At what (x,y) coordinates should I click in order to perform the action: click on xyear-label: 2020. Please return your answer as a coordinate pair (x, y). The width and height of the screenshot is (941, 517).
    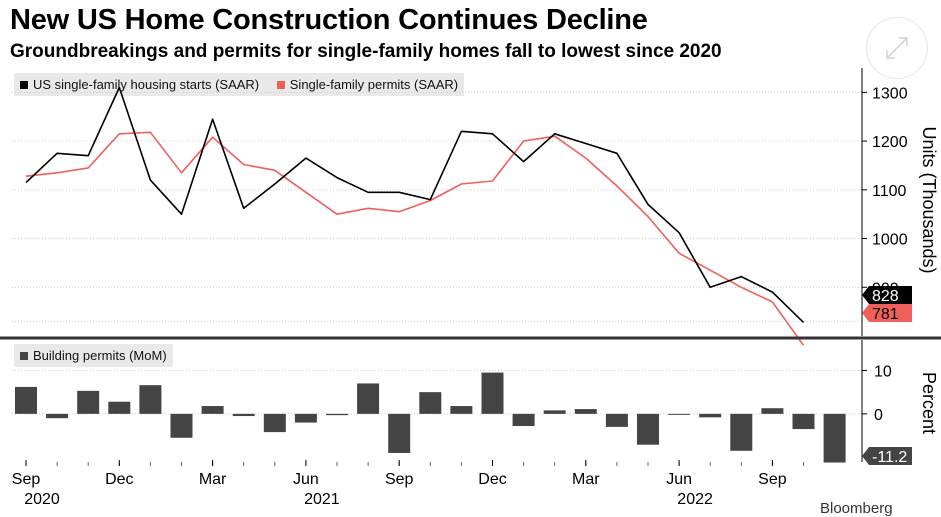
    Looking at the image, I should click on (42, 499).